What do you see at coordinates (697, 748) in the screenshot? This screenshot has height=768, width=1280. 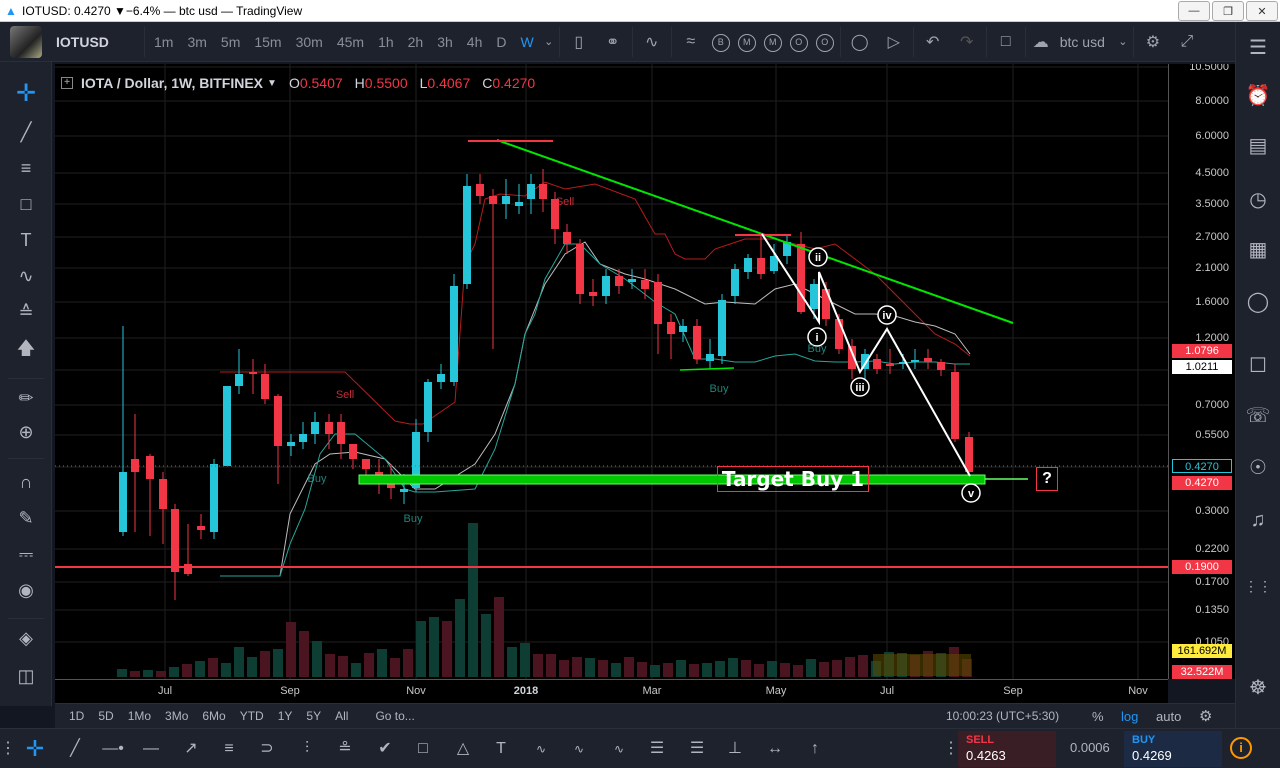 I see `short-position-icon: ☰` at bounding box center [697, 748].